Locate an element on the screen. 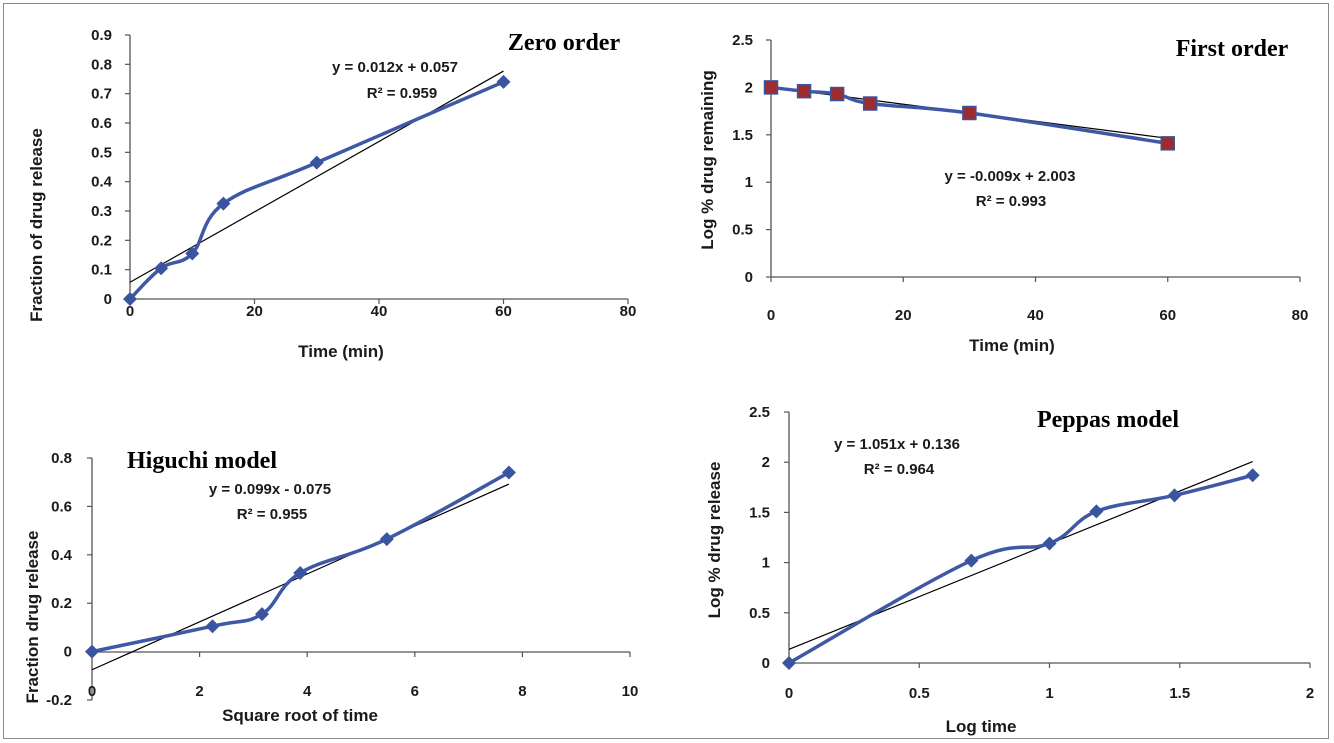 The height and width of the screenshot is (743, 1334). chart-title: First order is located at coordinates (1232, 49).